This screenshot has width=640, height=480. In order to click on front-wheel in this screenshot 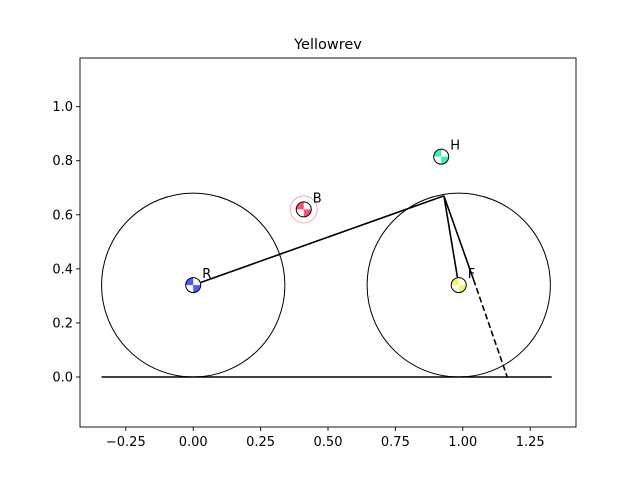, I will do `click(458, 285)`.